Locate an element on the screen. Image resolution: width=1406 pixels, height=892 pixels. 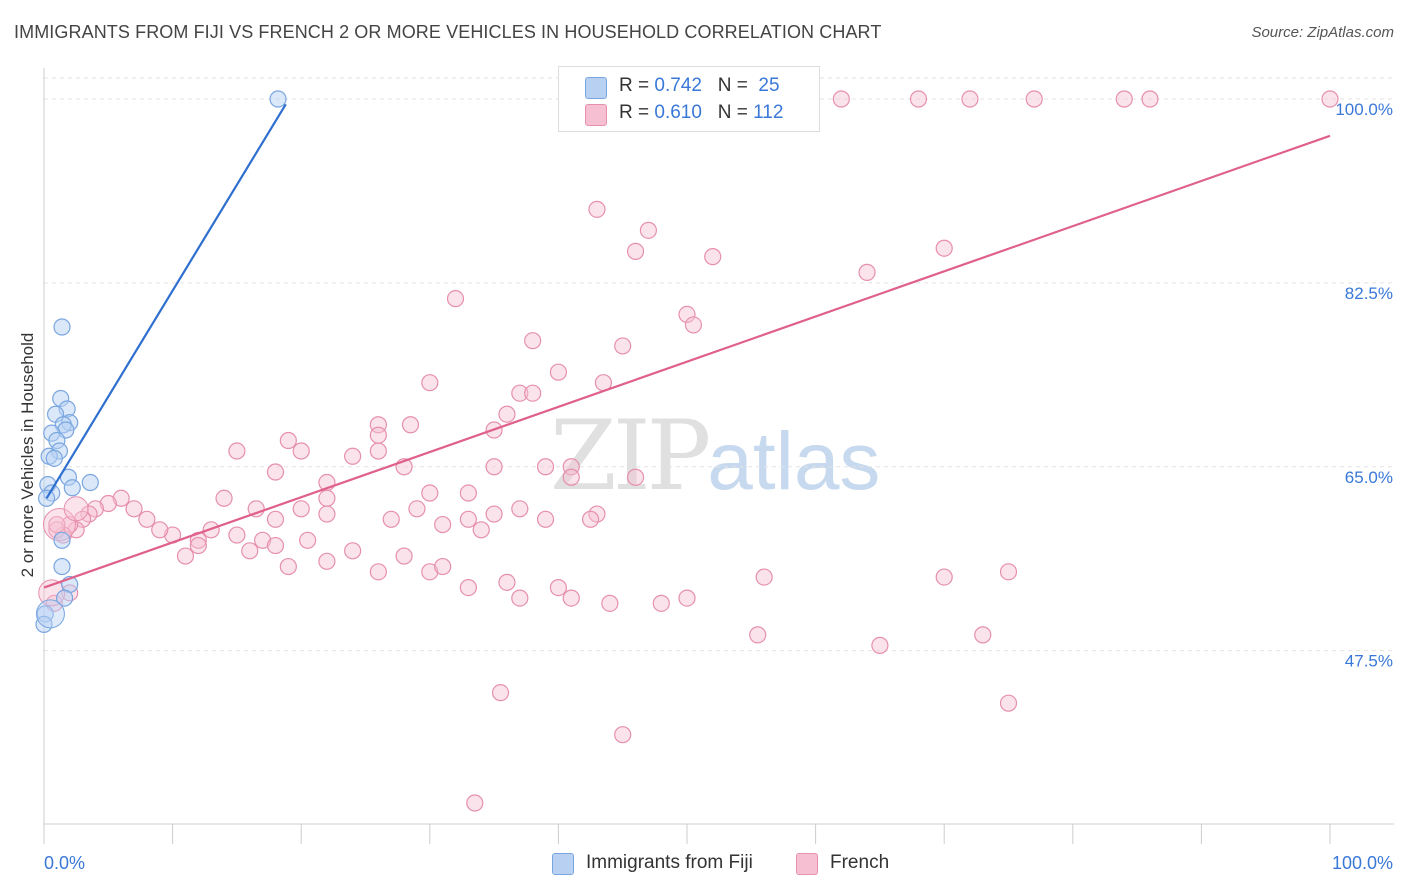
french-swatch is located at coordinates (596, 115).